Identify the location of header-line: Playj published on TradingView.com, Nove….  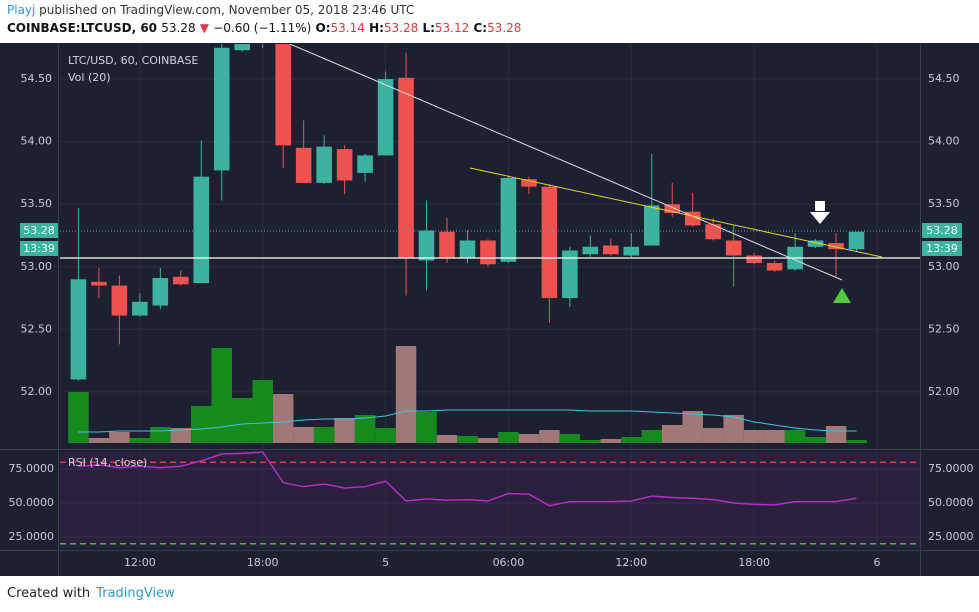
(210, 10).